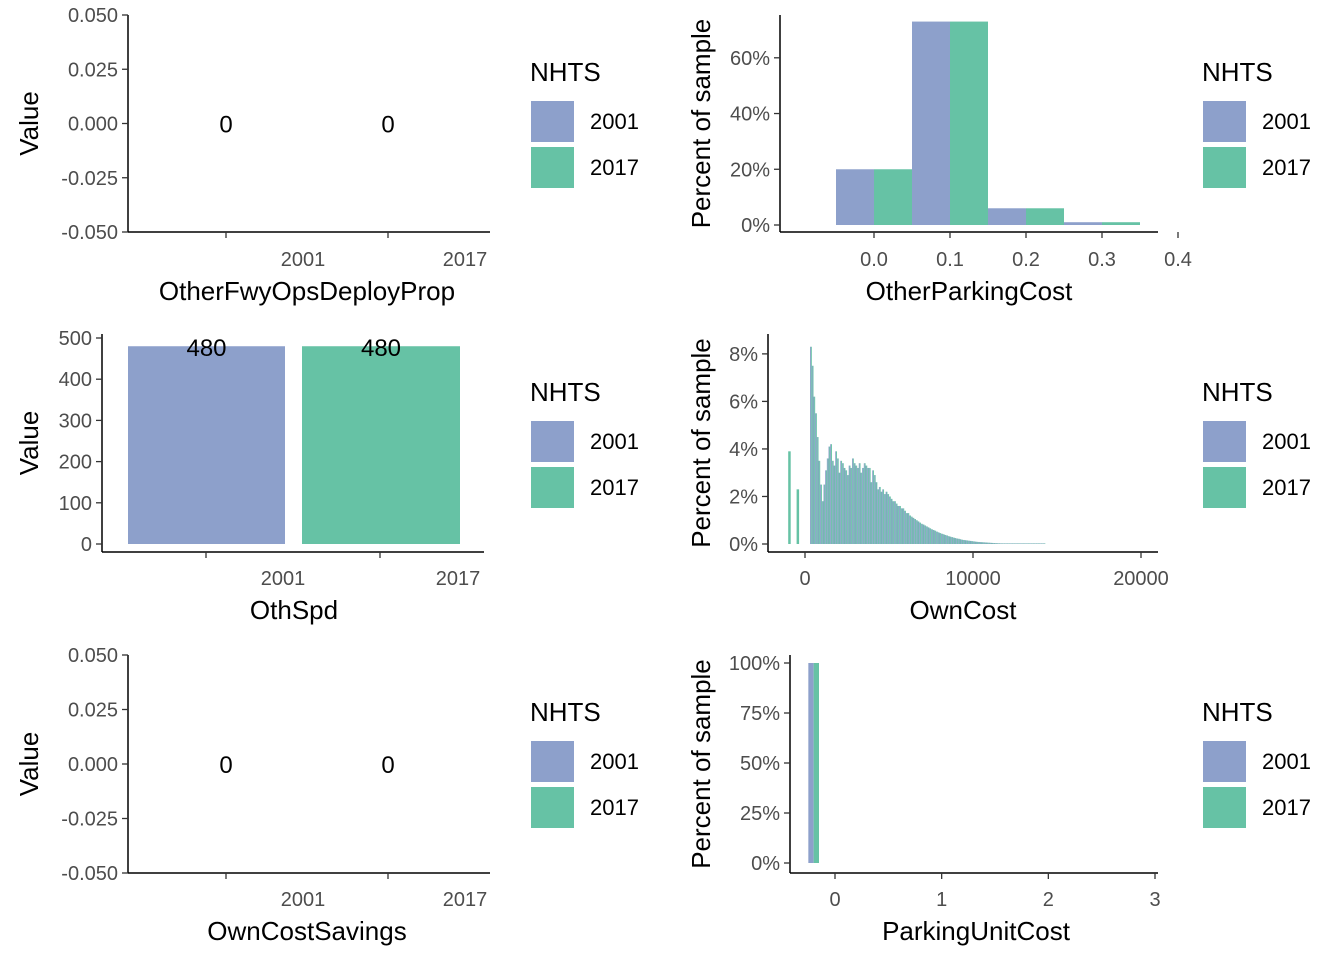 Image resolution: width=1344 pixels, height=960 pixels. I want to click on legend-key-2017, so click(1224, 807).